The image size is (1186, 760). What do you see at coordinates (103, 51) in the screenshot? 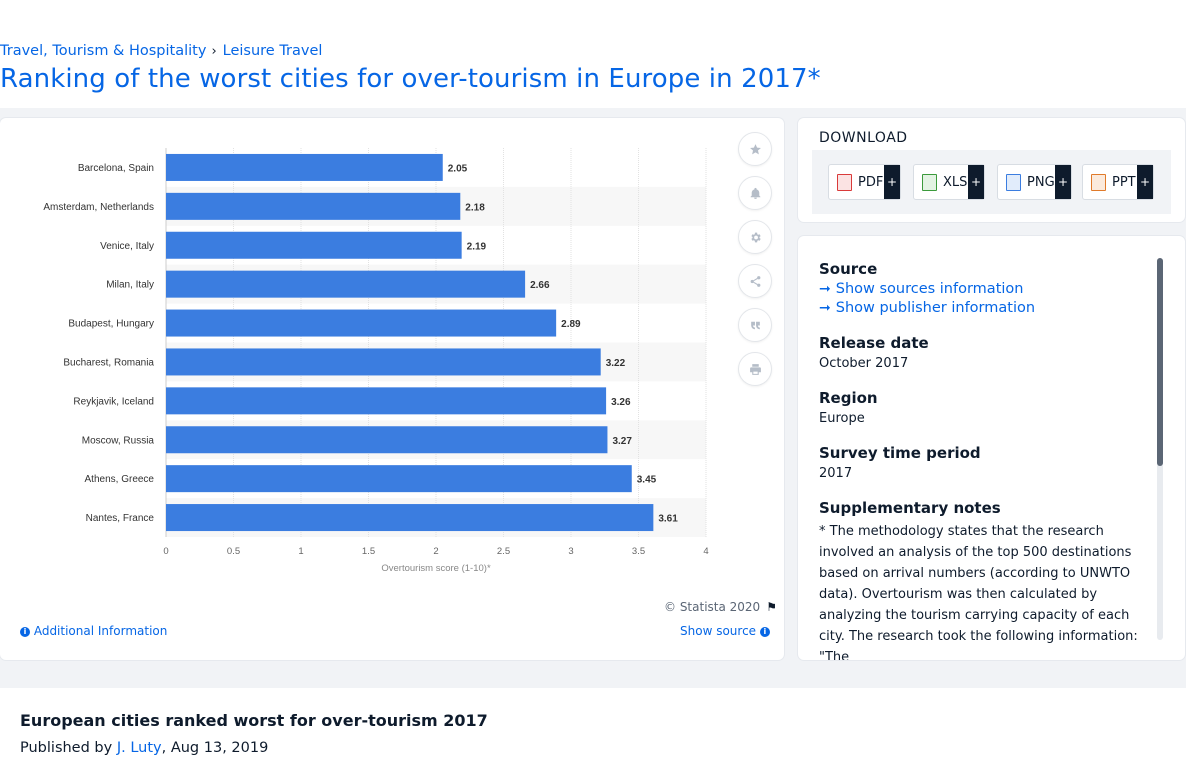
I see `breadcrumb-travel-tourism: Travel, Tourism & Hospitality` at bounding box center [103, 51].